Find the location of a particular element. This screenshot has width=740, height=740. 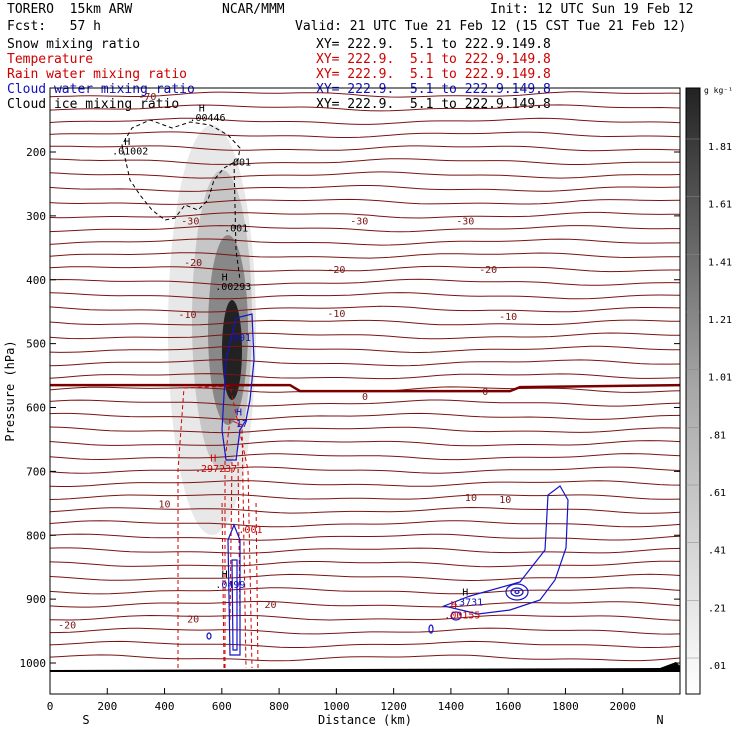

max-annotation: .297237 is located at coordinates (216, 469).